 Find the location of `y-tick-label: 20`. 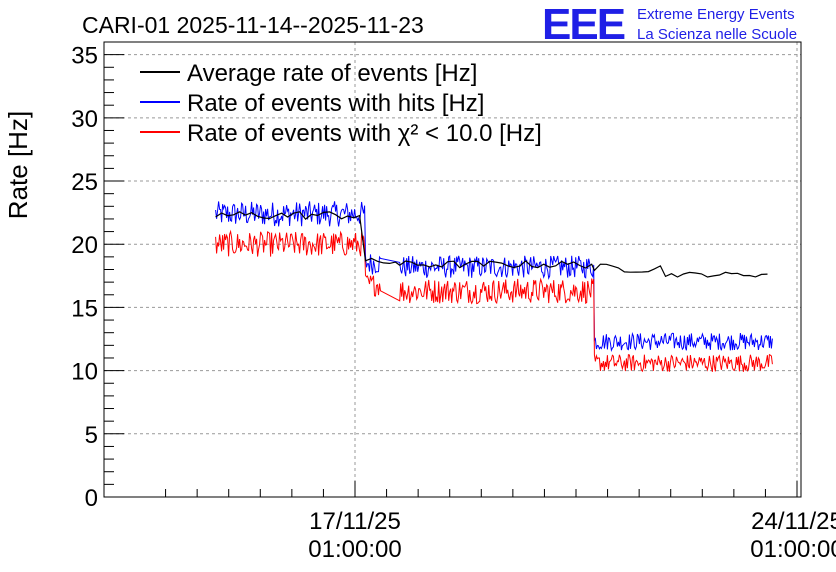

y-tick-label: 20 is located at coordinates (84, 245).